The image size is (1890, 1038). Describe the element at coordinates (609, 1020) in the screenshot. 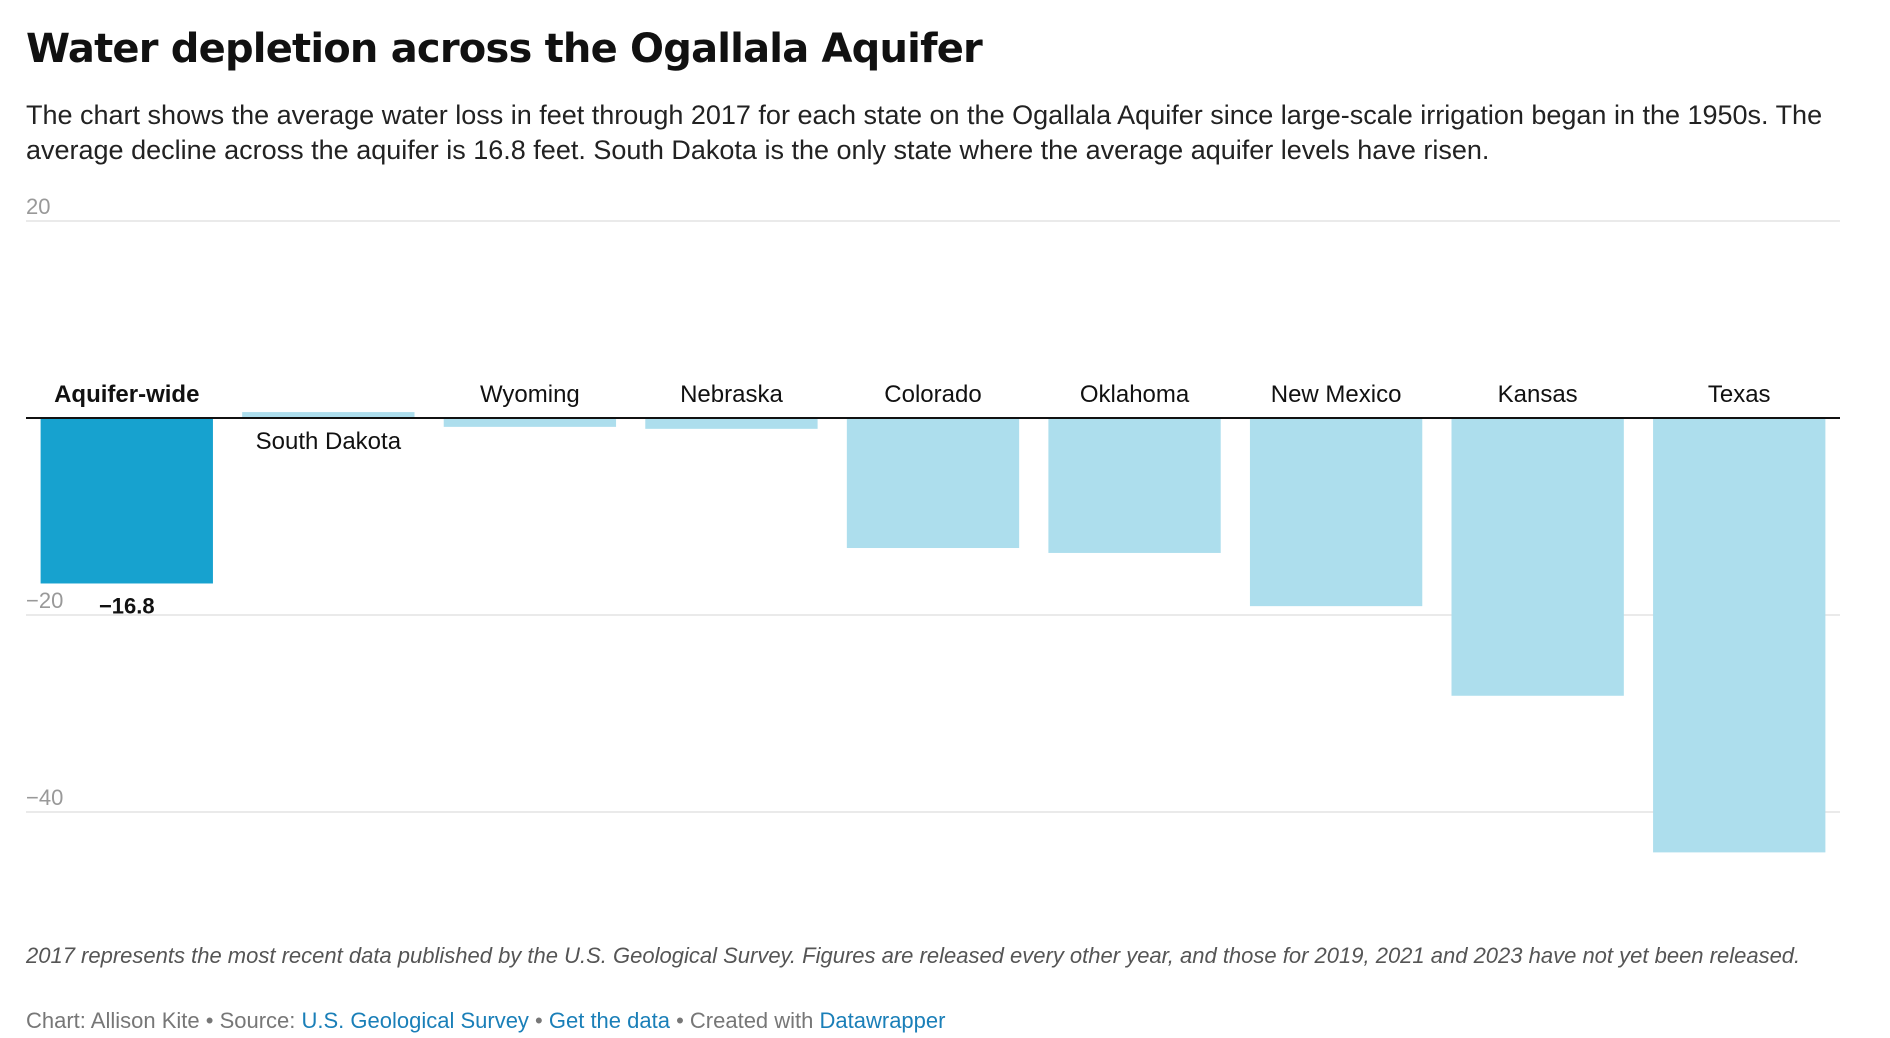

I see `get-the-data-link: Get the data` at that location.